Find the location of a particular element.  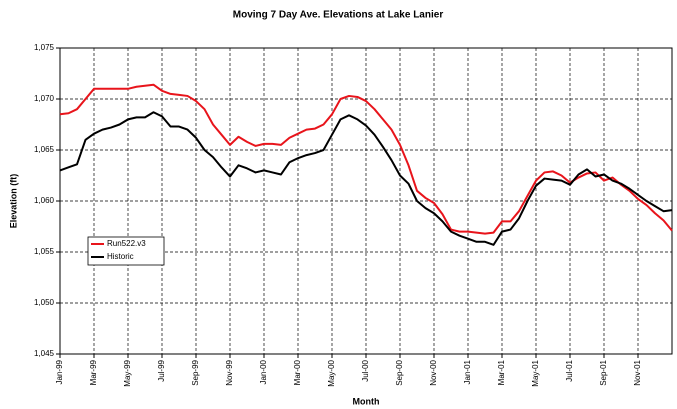

x-tick-label: Jul-01 is located at coordinates (569, 370).